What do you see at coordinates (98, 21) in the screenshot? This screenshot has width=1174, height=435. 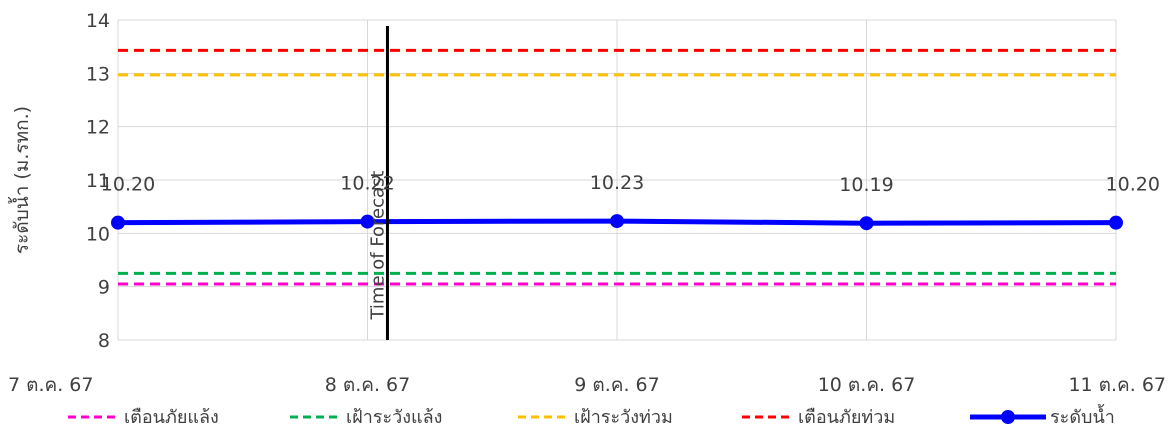 I see `y-tick-label: 14` at bounding box center [98, 21].